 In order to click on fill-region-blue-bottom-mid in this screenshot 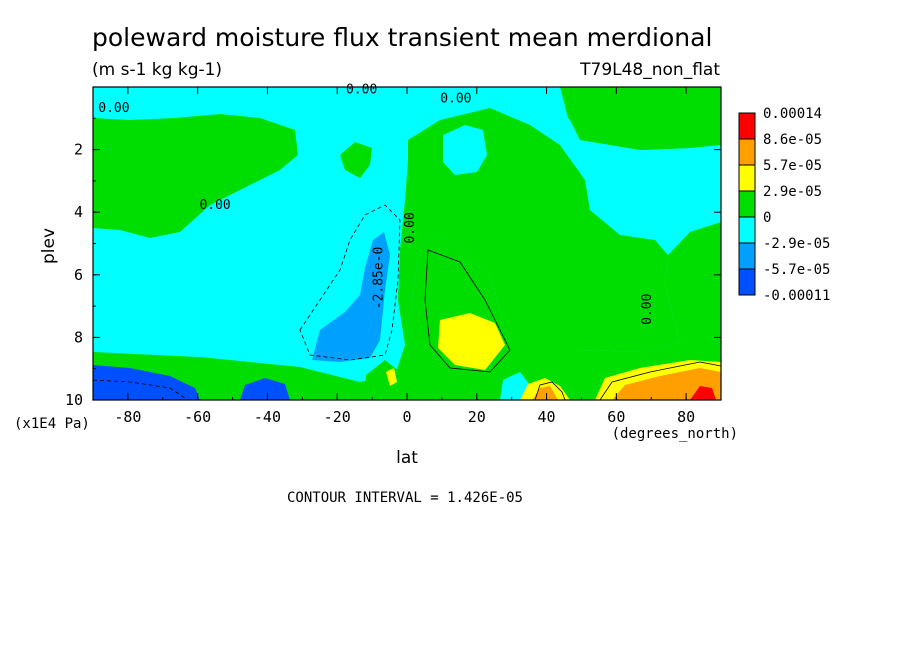, I will do `click(265, 389)`.